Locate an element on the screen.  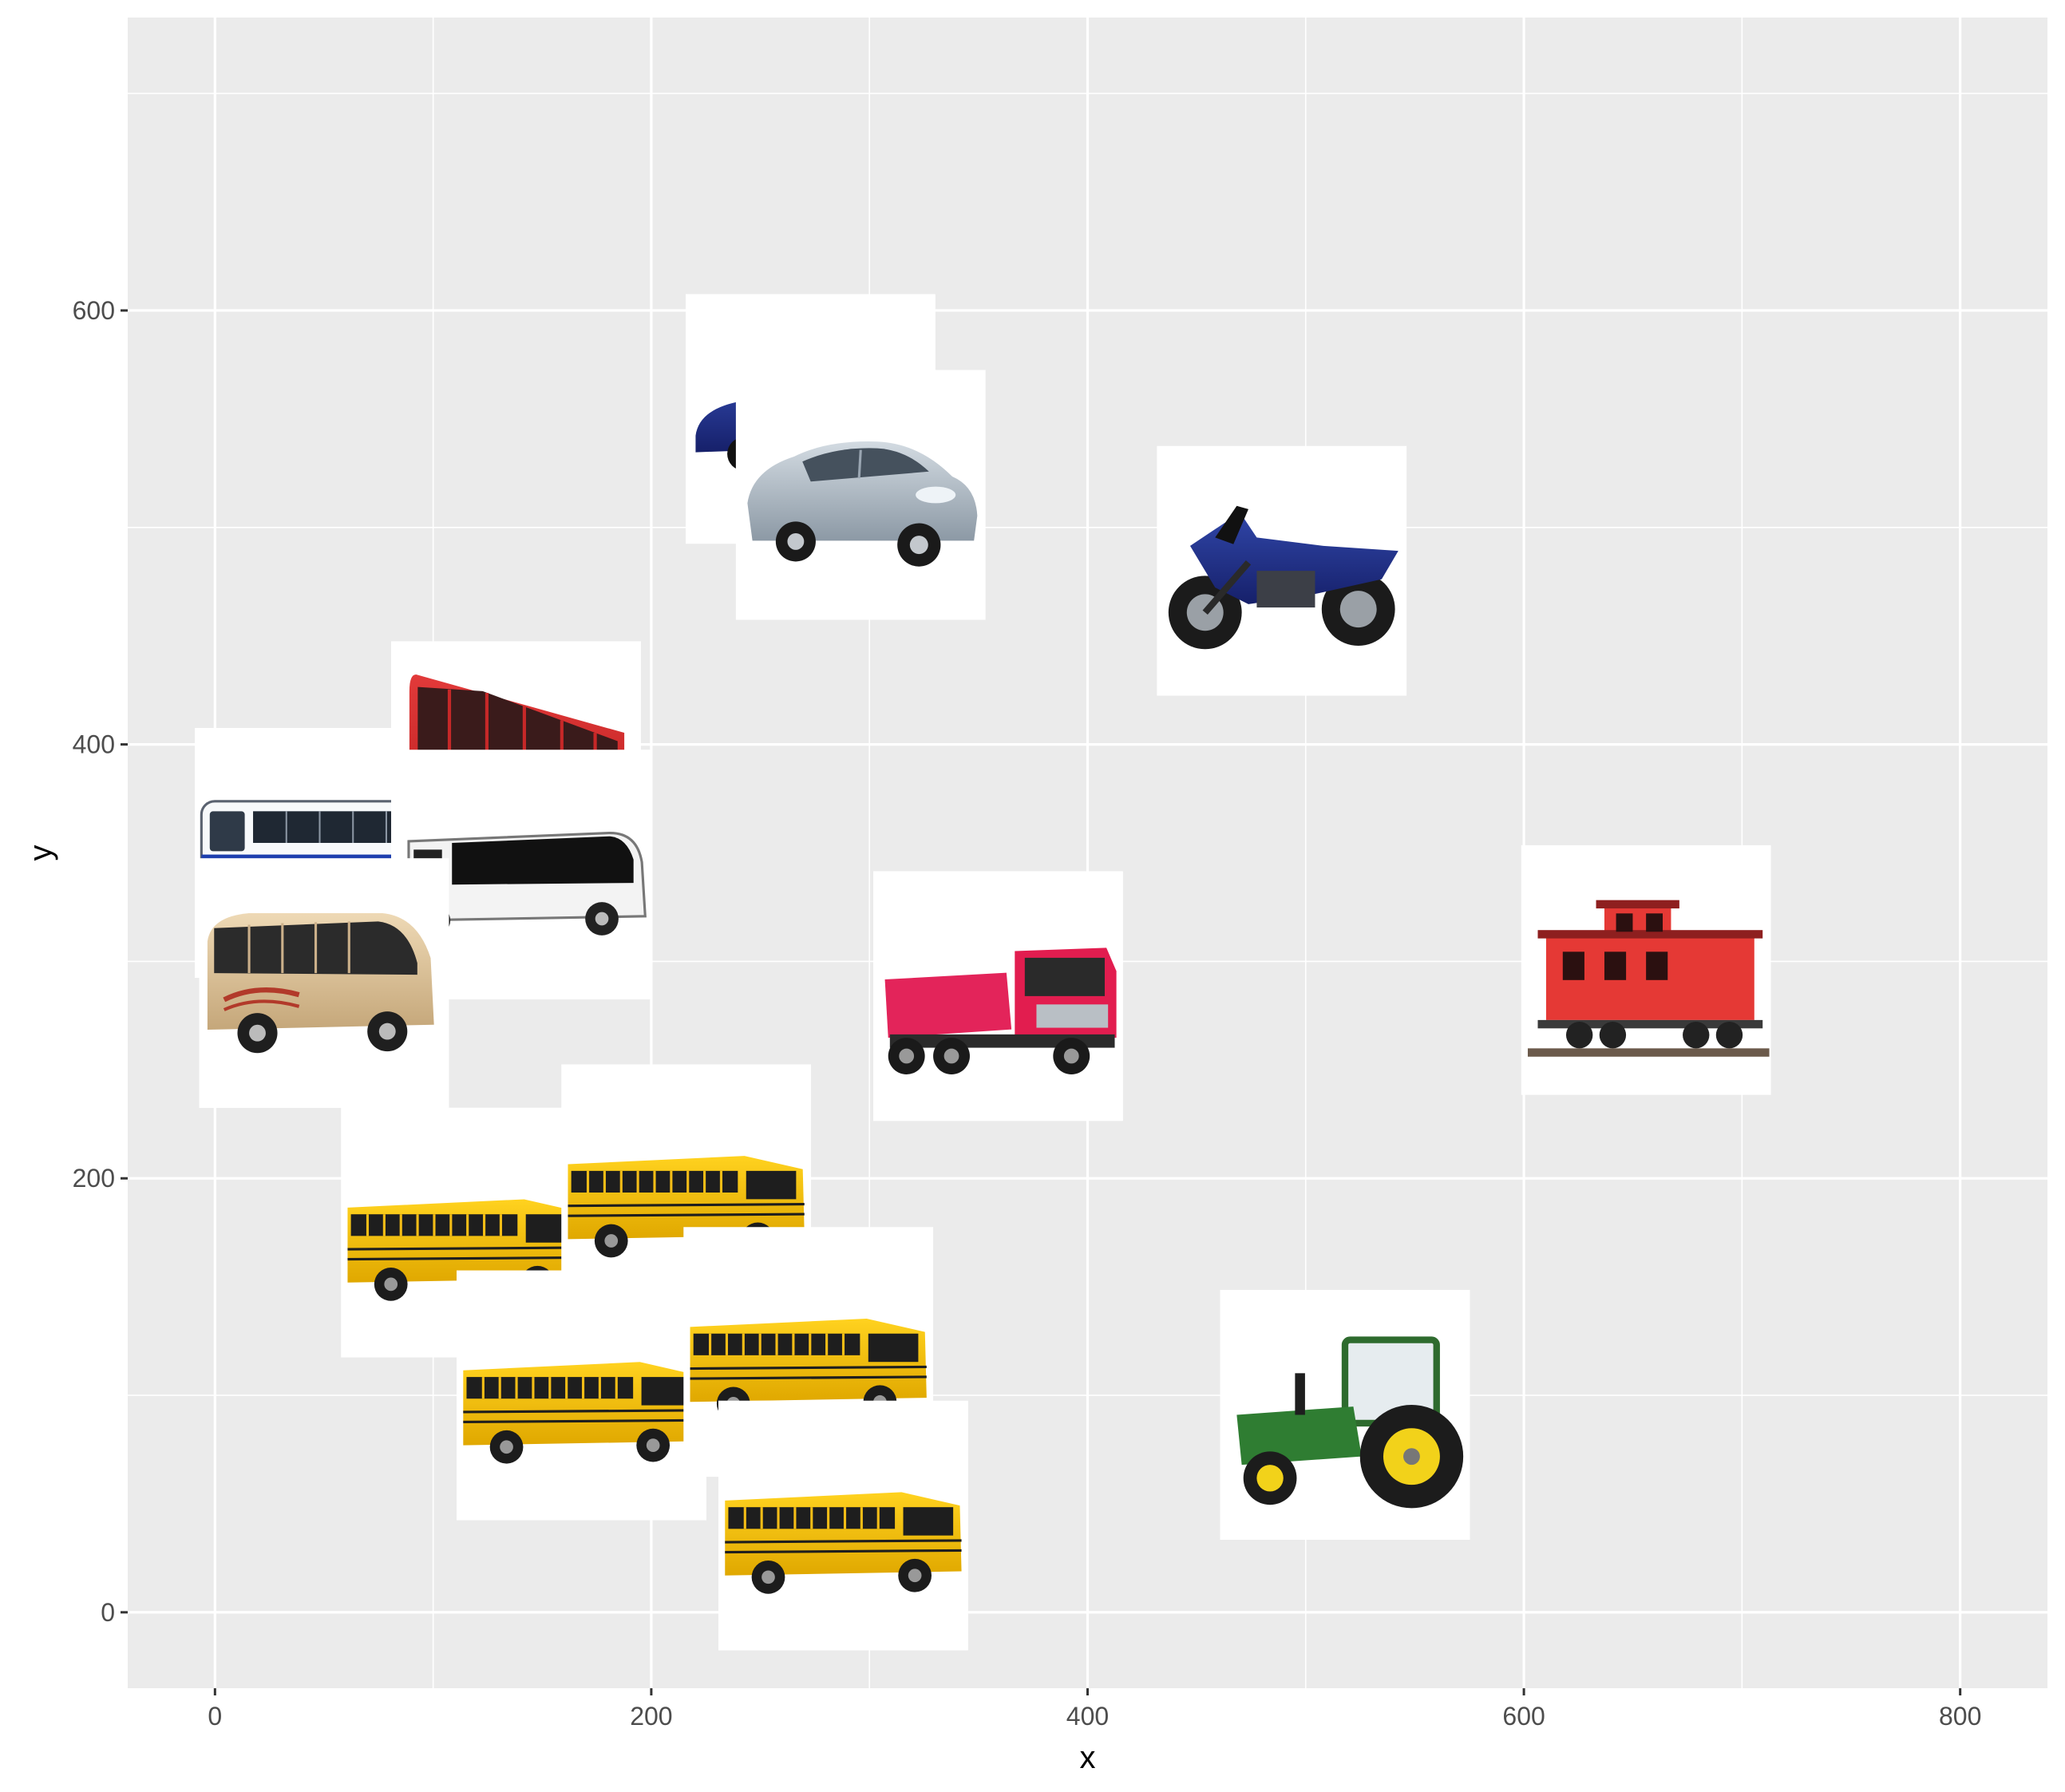
red-dump-truck-icon is located at coordinates (998, 996).